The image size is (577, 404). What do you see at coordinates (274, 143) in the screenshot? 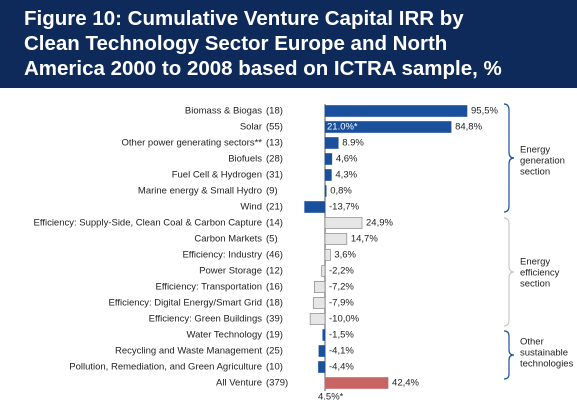
I see `count-label: (13)` at bounding box center [274, 143].